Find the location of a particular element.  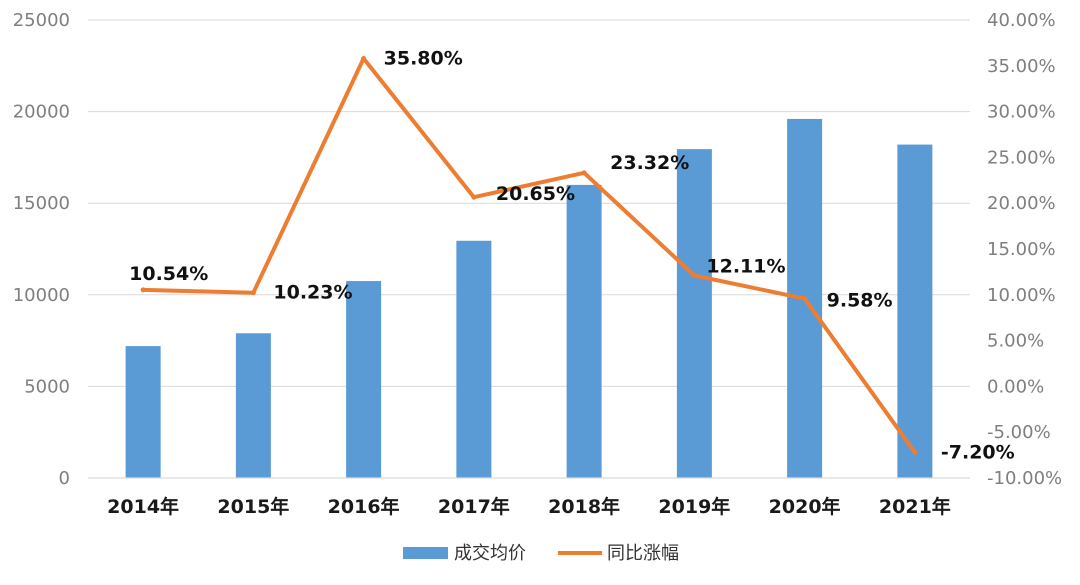

right-tick-label: 20.00% is located at coordinates (1021, 203).